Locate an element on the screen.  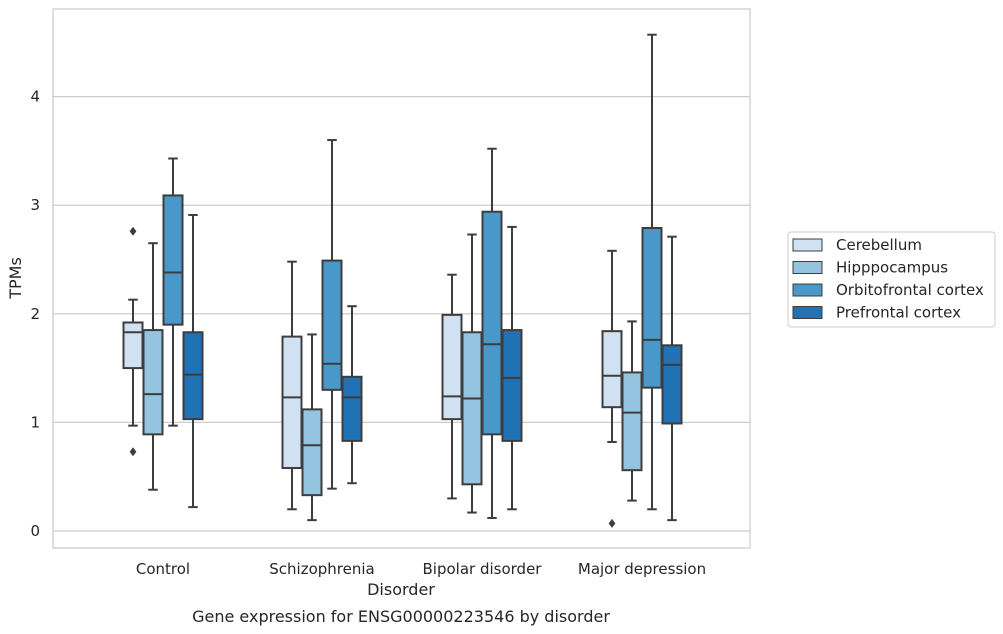
legend-label: Hipppocampus is located at coordinates (892, 268).